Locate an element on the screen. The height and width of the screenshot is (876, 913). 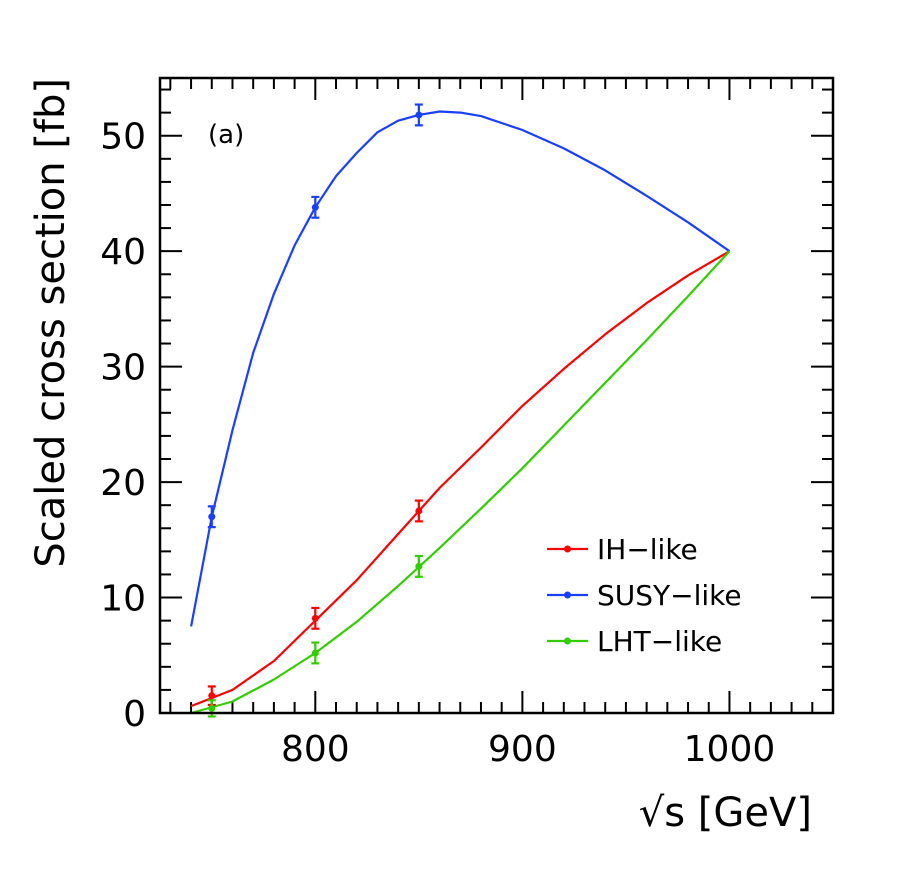
y-tick-label: 10 is located at coordinates (123, 599).